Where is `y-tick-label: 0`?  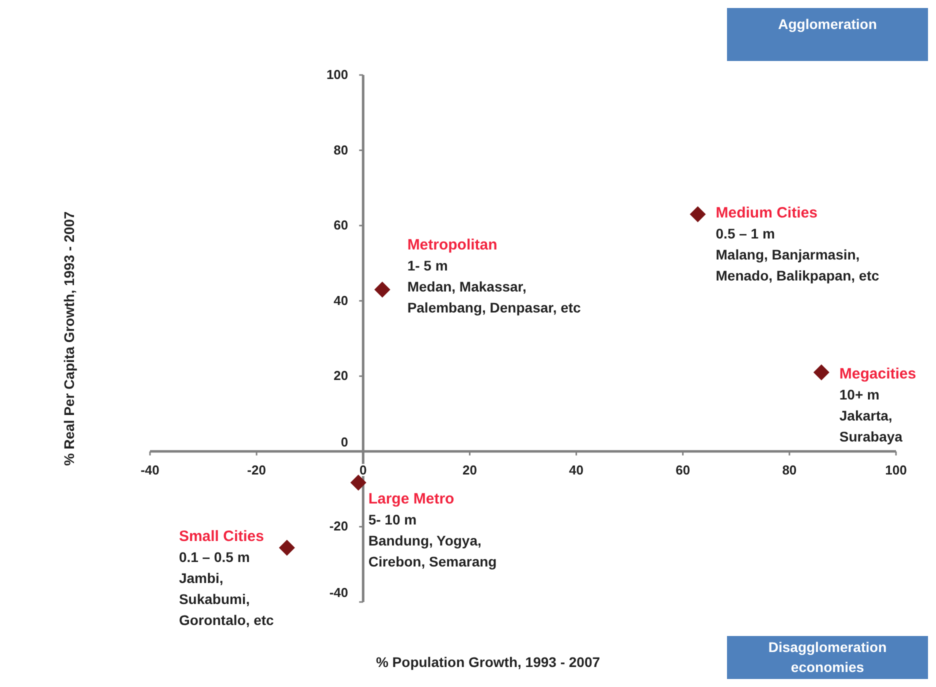
y-tick-label: 0 is located at coordinates (344, 442).